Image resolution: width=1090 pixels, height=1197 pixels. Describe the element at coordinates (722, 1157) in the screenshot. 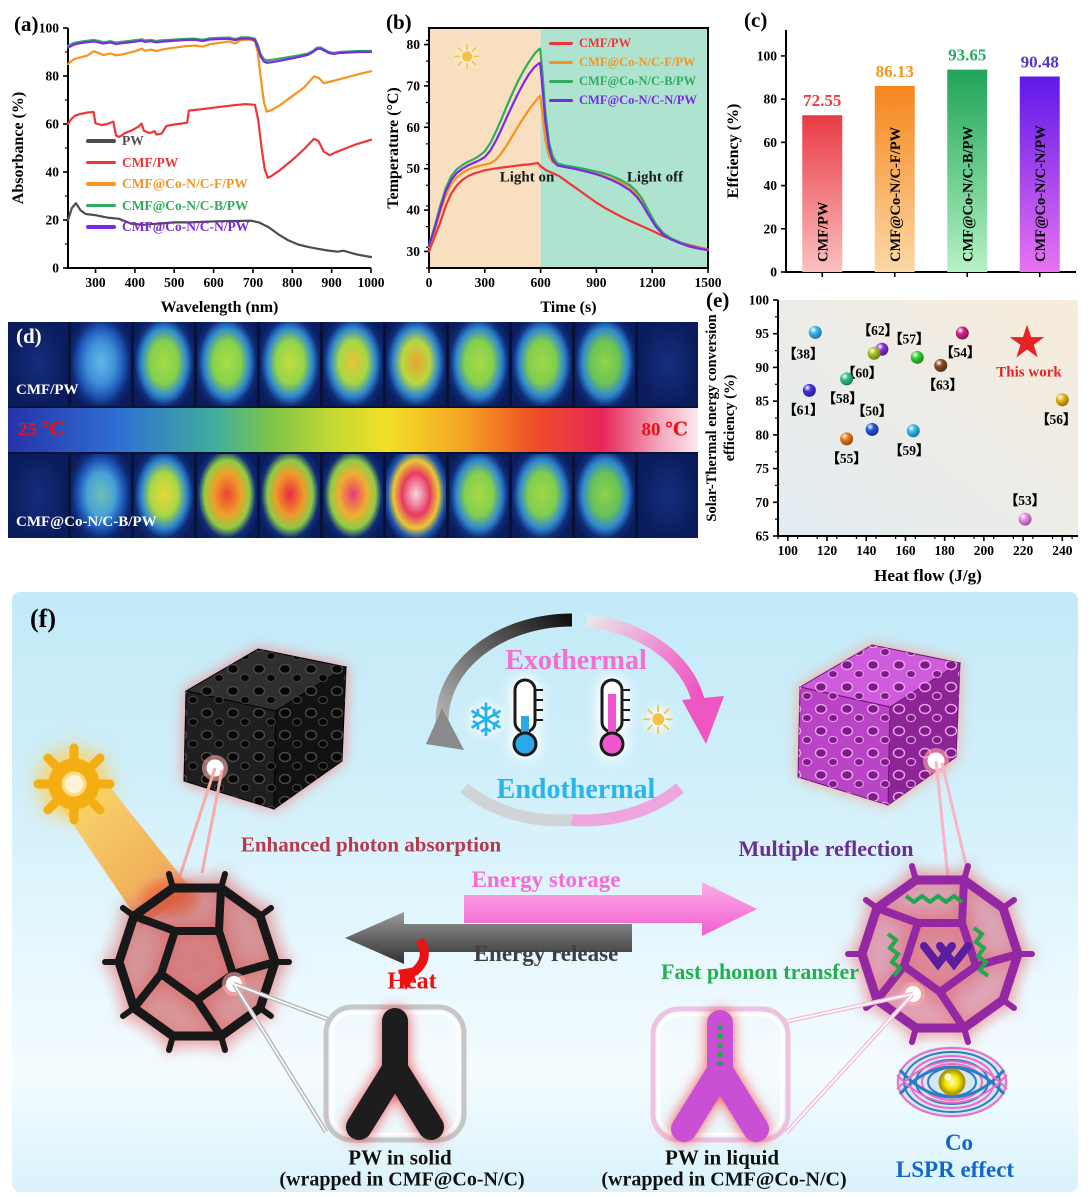

I see `pw-liquid-caption-1: PW in liquid` at that location.